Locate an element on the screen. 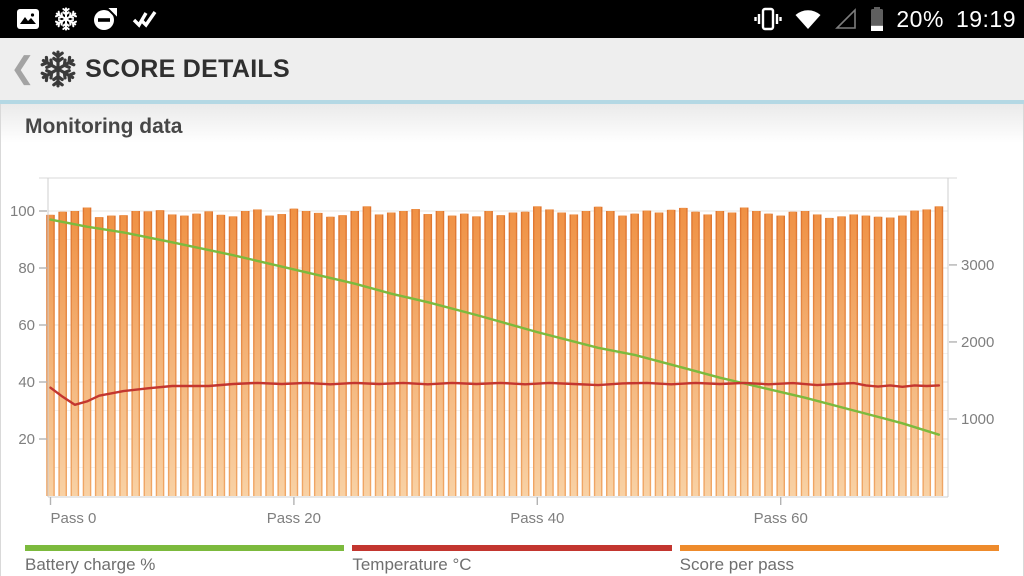 The image size is (1024, 576). legend-item-temperature: Temperature °C is located at coordinates (512, 560).